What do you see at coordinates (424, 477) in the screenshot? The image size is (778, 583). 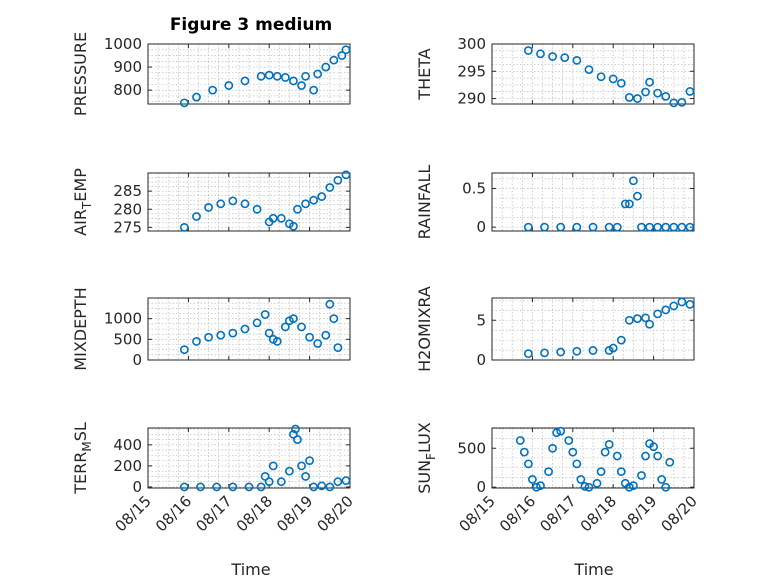 I see `y-axis-label-main: SUN` at bounding box center [424, 477].